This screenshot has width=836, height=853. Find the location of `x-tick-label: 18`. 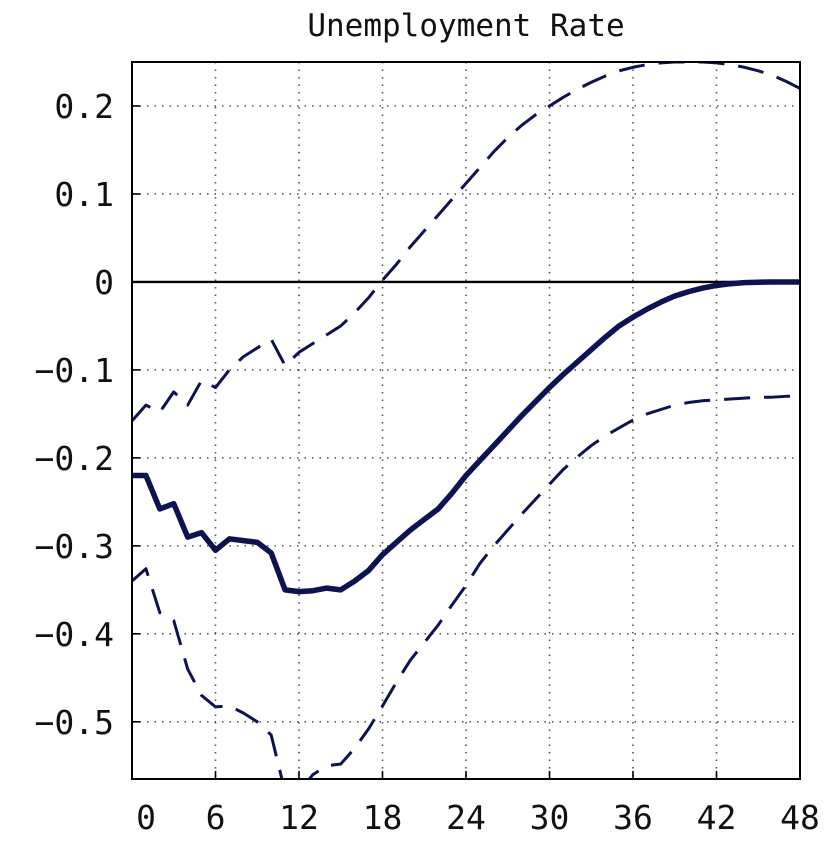

x-tick-label: 18 is located at coordinates (383, 817).